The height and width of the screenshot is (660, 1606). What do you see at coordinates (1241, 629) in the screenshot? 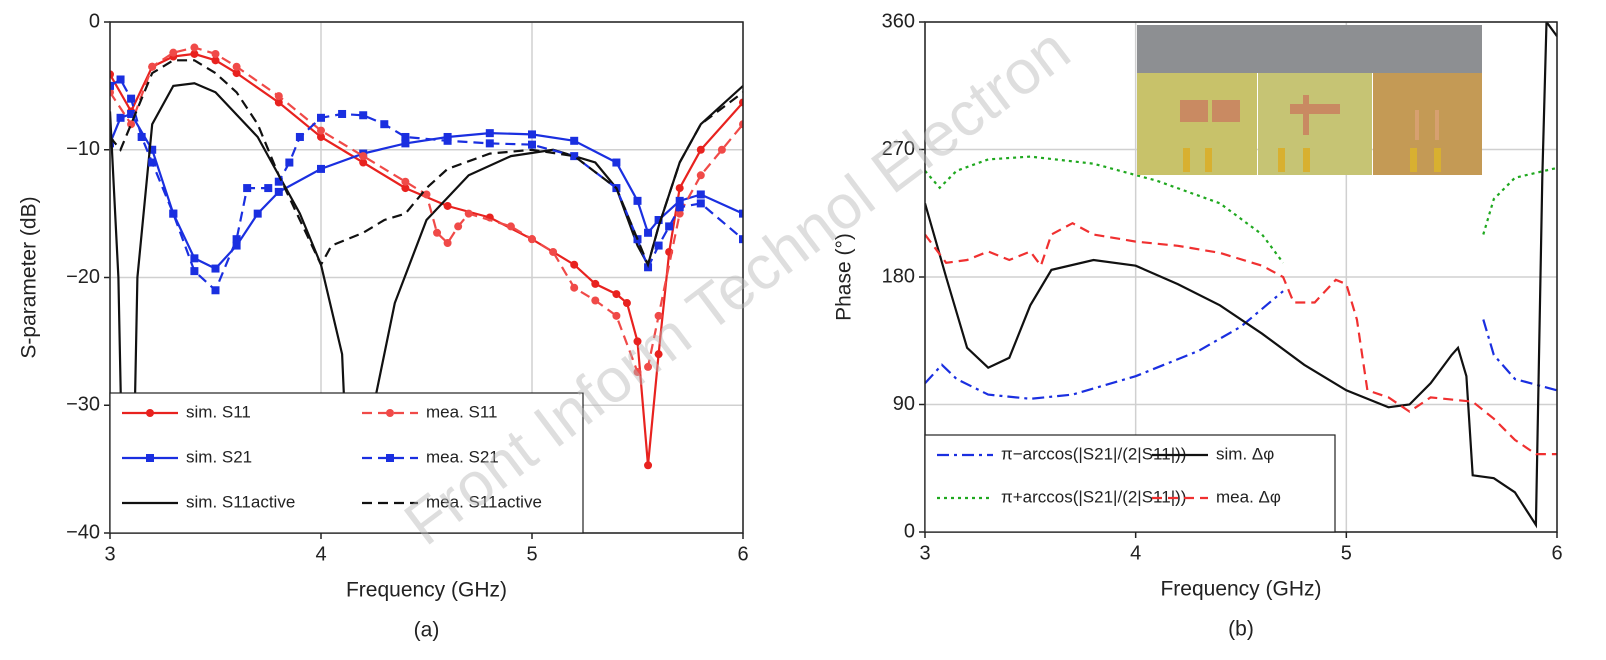
I see `caption: (b)` at bounding box center [1241, 629].